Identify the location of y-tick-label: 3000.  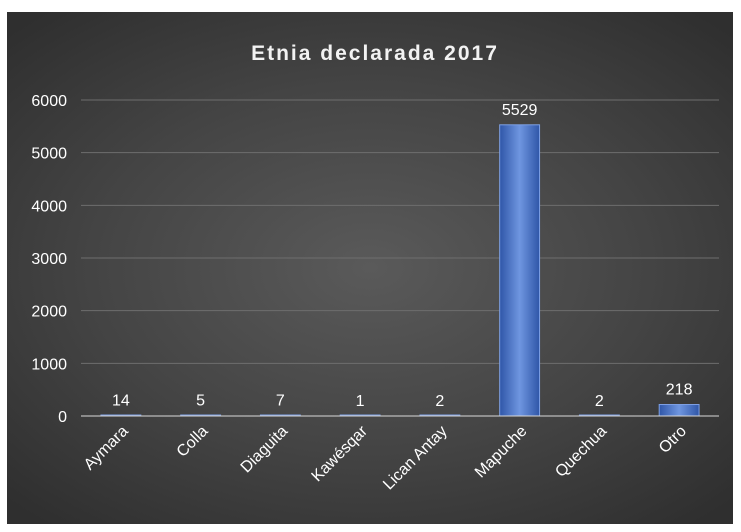
(49, 259).